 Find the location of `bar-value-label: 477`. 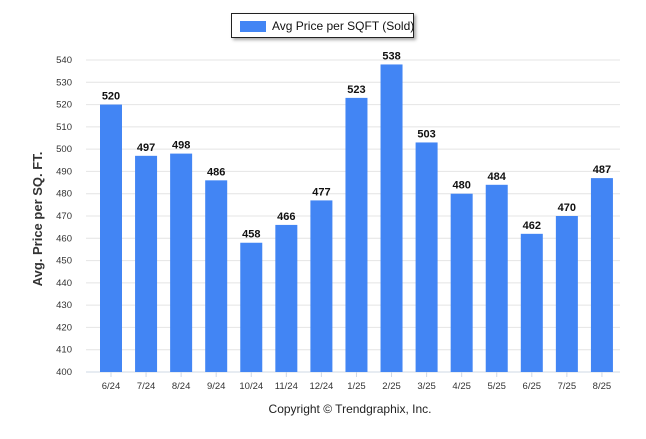

bar-value-label: 477 is located at coordinates (321, 192).